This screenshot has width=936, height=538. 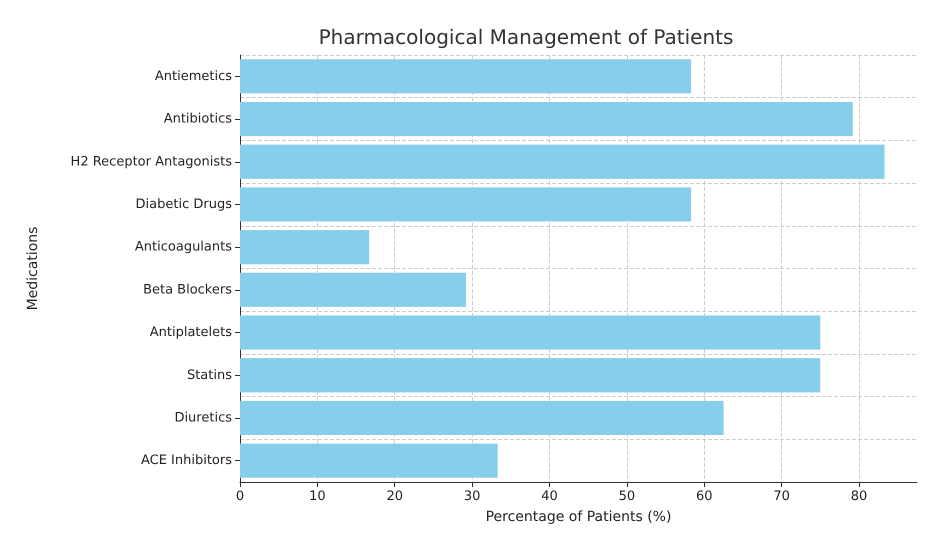 I want to click on y-tick-label: H2 Receptor Antagonists, so click(x=151, y=162).